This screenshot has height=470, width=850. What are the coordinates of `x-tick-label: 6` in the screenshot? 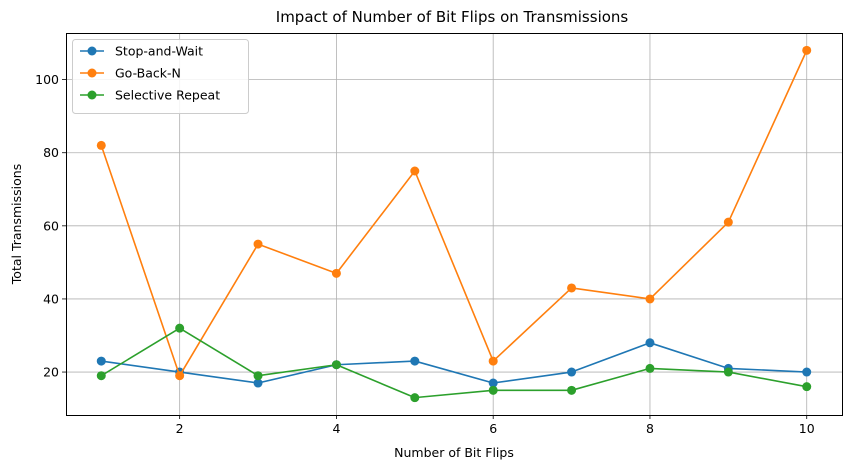 It's located at (493, 428).